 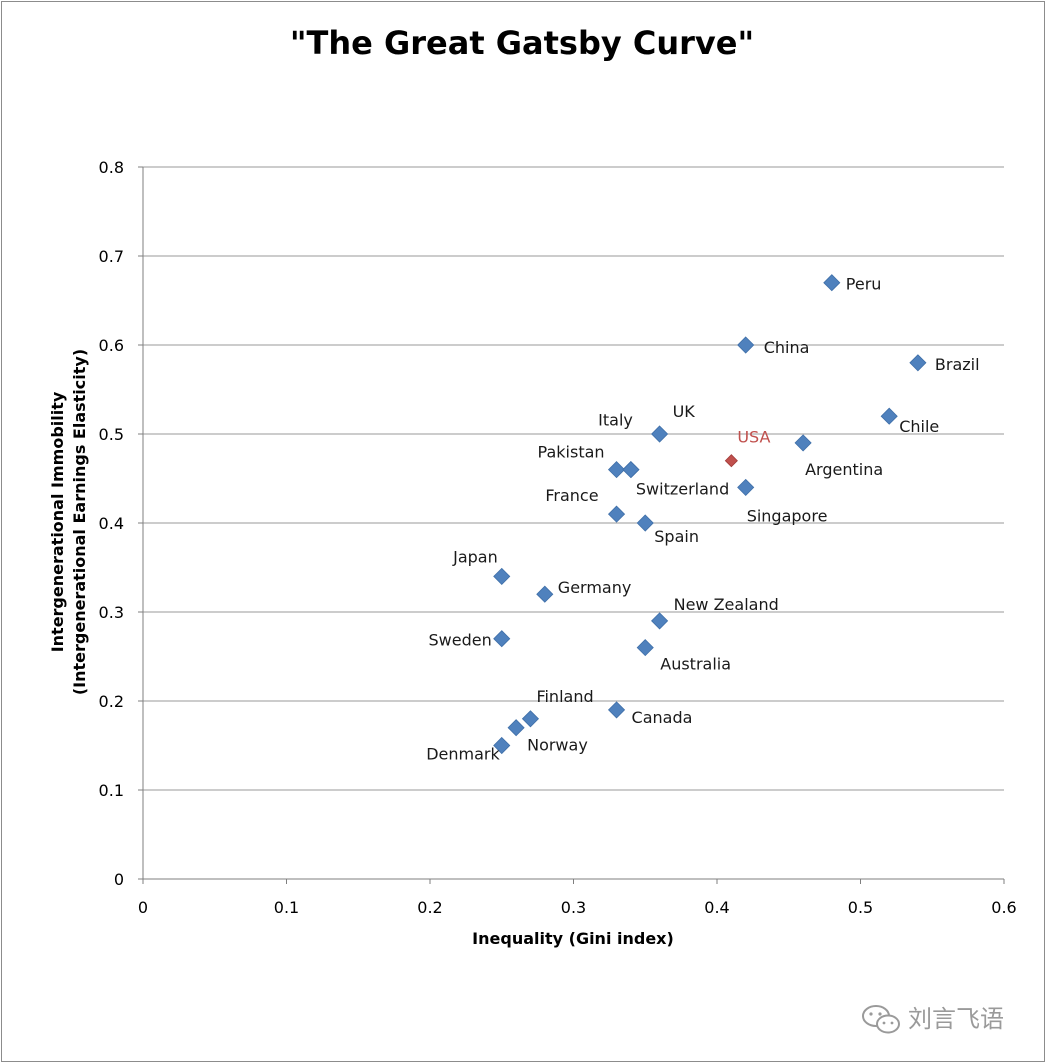 I want to click on point-canada, so click(x=616, y=710).